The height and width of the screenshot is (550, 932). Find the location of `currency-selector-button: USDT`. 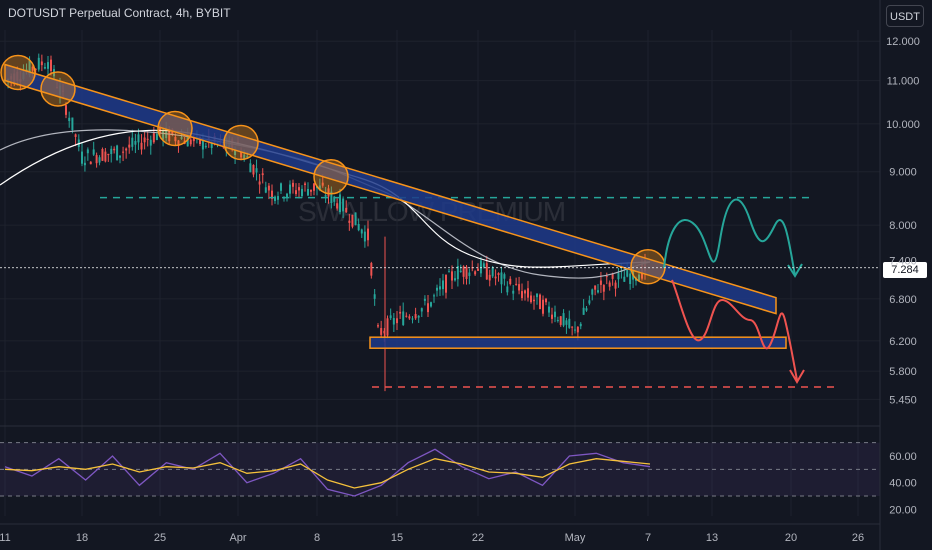

currency-selector-button: USDT is located at coordinates (905, 16).